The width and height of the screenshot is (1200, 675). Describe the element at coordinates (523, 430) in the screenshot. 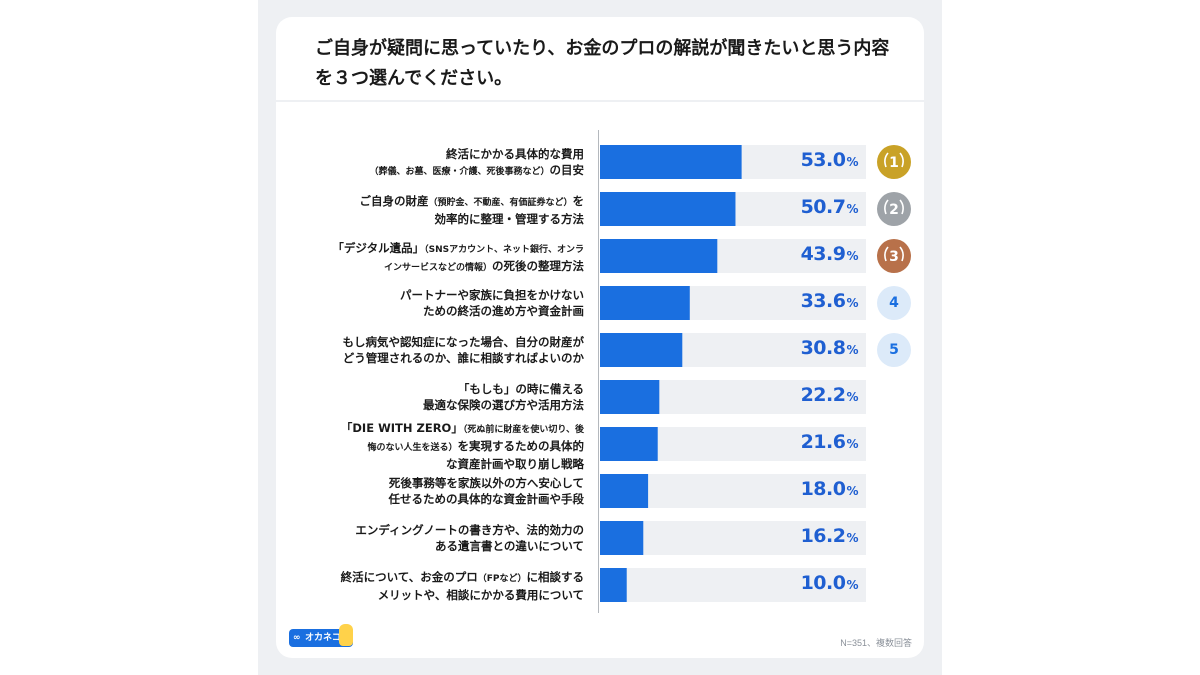

I see `category-label-text: （死ぬ前に財産を使い切り、後` at that location.